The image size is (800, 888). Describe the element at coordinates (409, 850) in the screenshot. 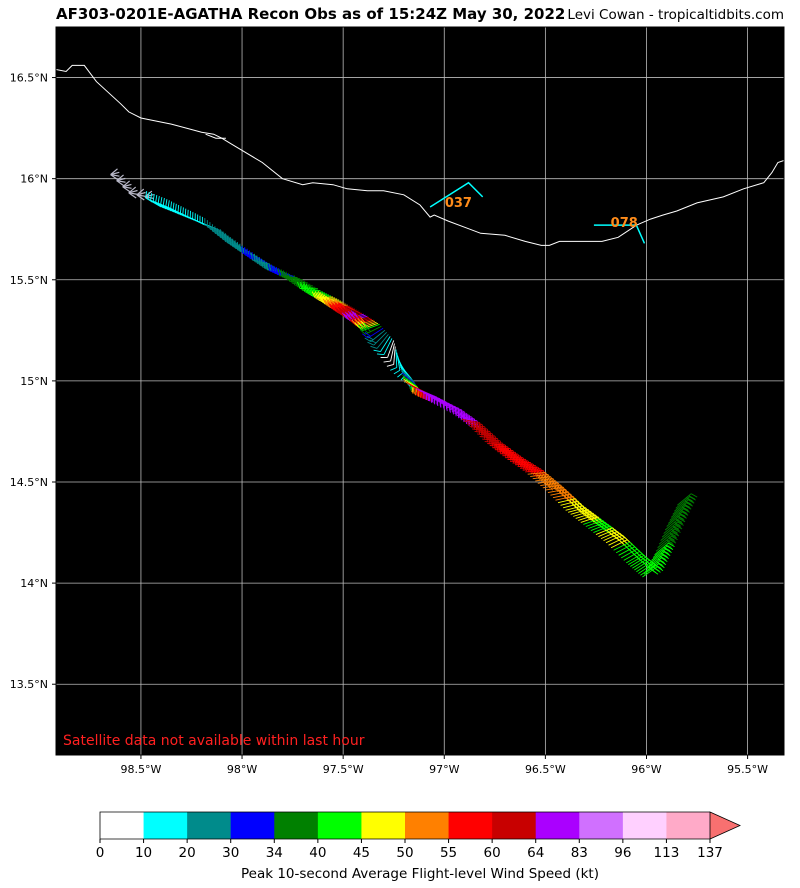

I see `colorbar-ticks: 0 10 20 30 34 40 45 50 55 60 64 83 96 113 137` at that location.